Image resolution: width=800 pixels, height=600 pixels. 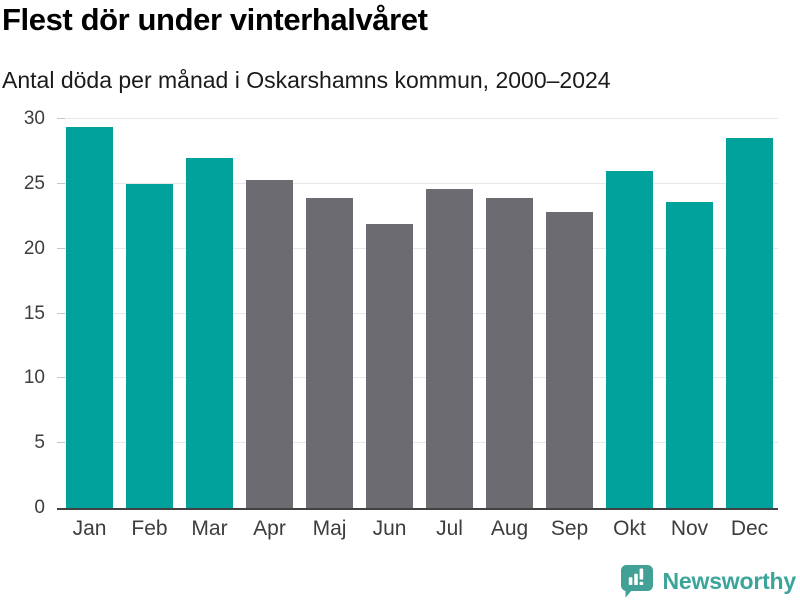 I want to click on y-axis-label-20: 20, so click(x=34, y=248).